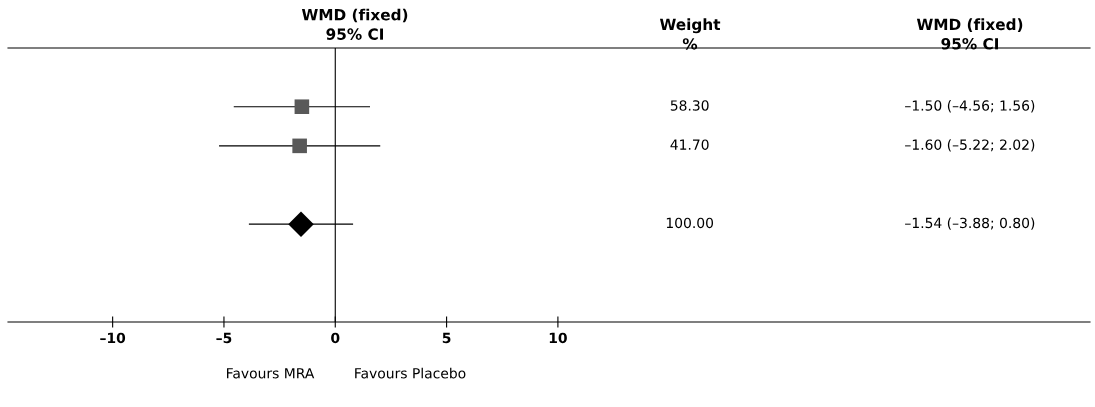 The image size is (1095, 407). What do you see at coordinates (224, 338) in the screenshot?
I see `x-tick-label: –5` at bounding box center [224, 338].